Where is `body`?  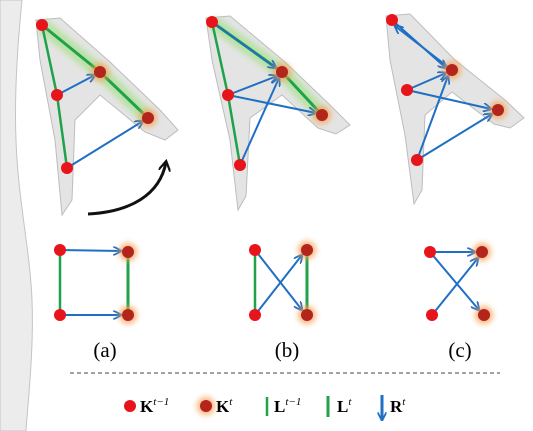 body is located at coordinates (16, 215).